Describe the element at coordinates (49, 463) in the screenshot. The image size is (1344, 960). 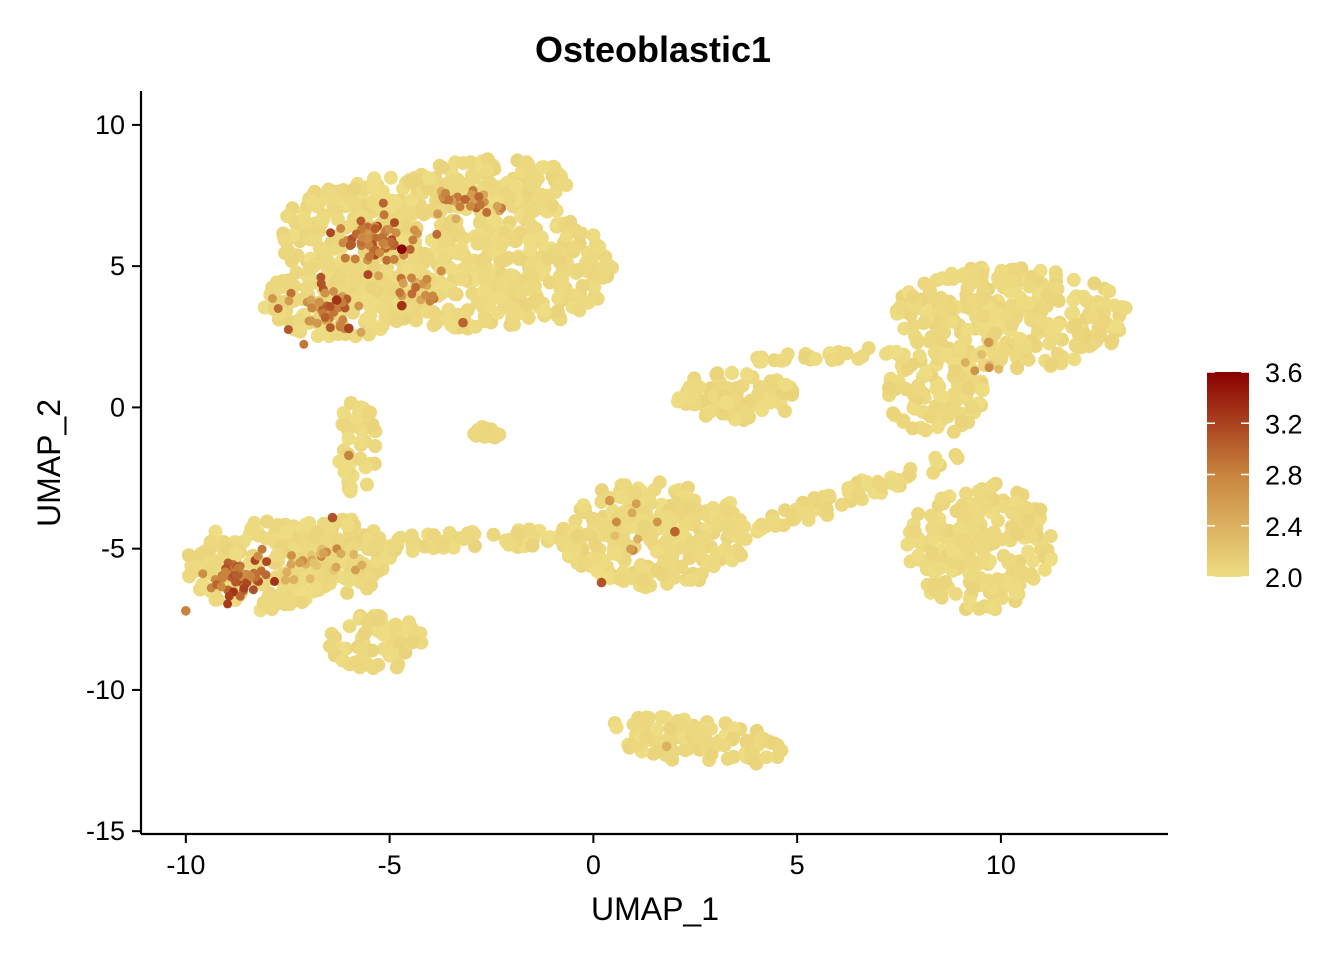
I see `y-axis-label: UMAP_2` at that location.